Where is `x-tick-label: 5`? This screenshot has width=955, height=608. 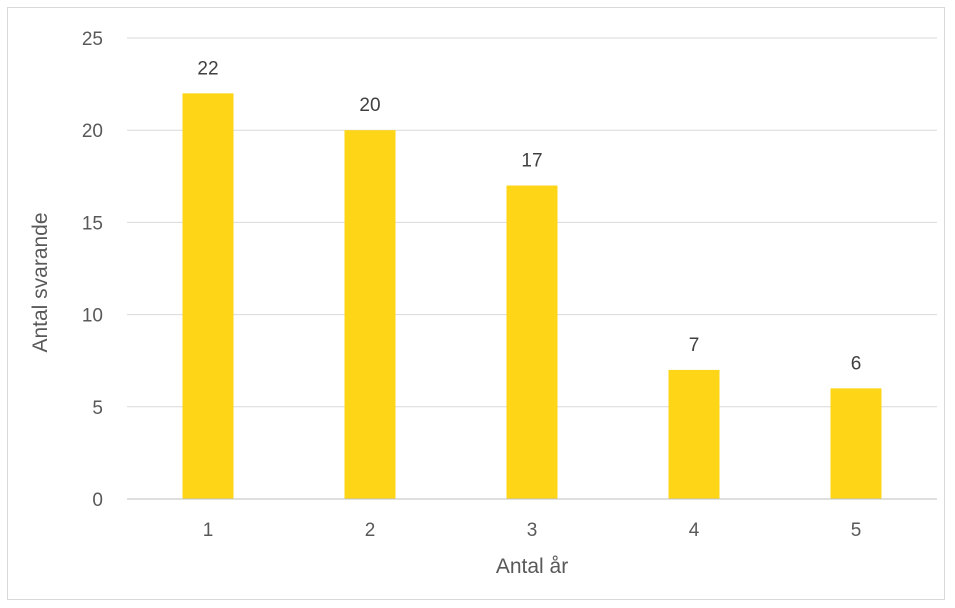
x-tick-label: 5 is located at coordinates (856, 530).